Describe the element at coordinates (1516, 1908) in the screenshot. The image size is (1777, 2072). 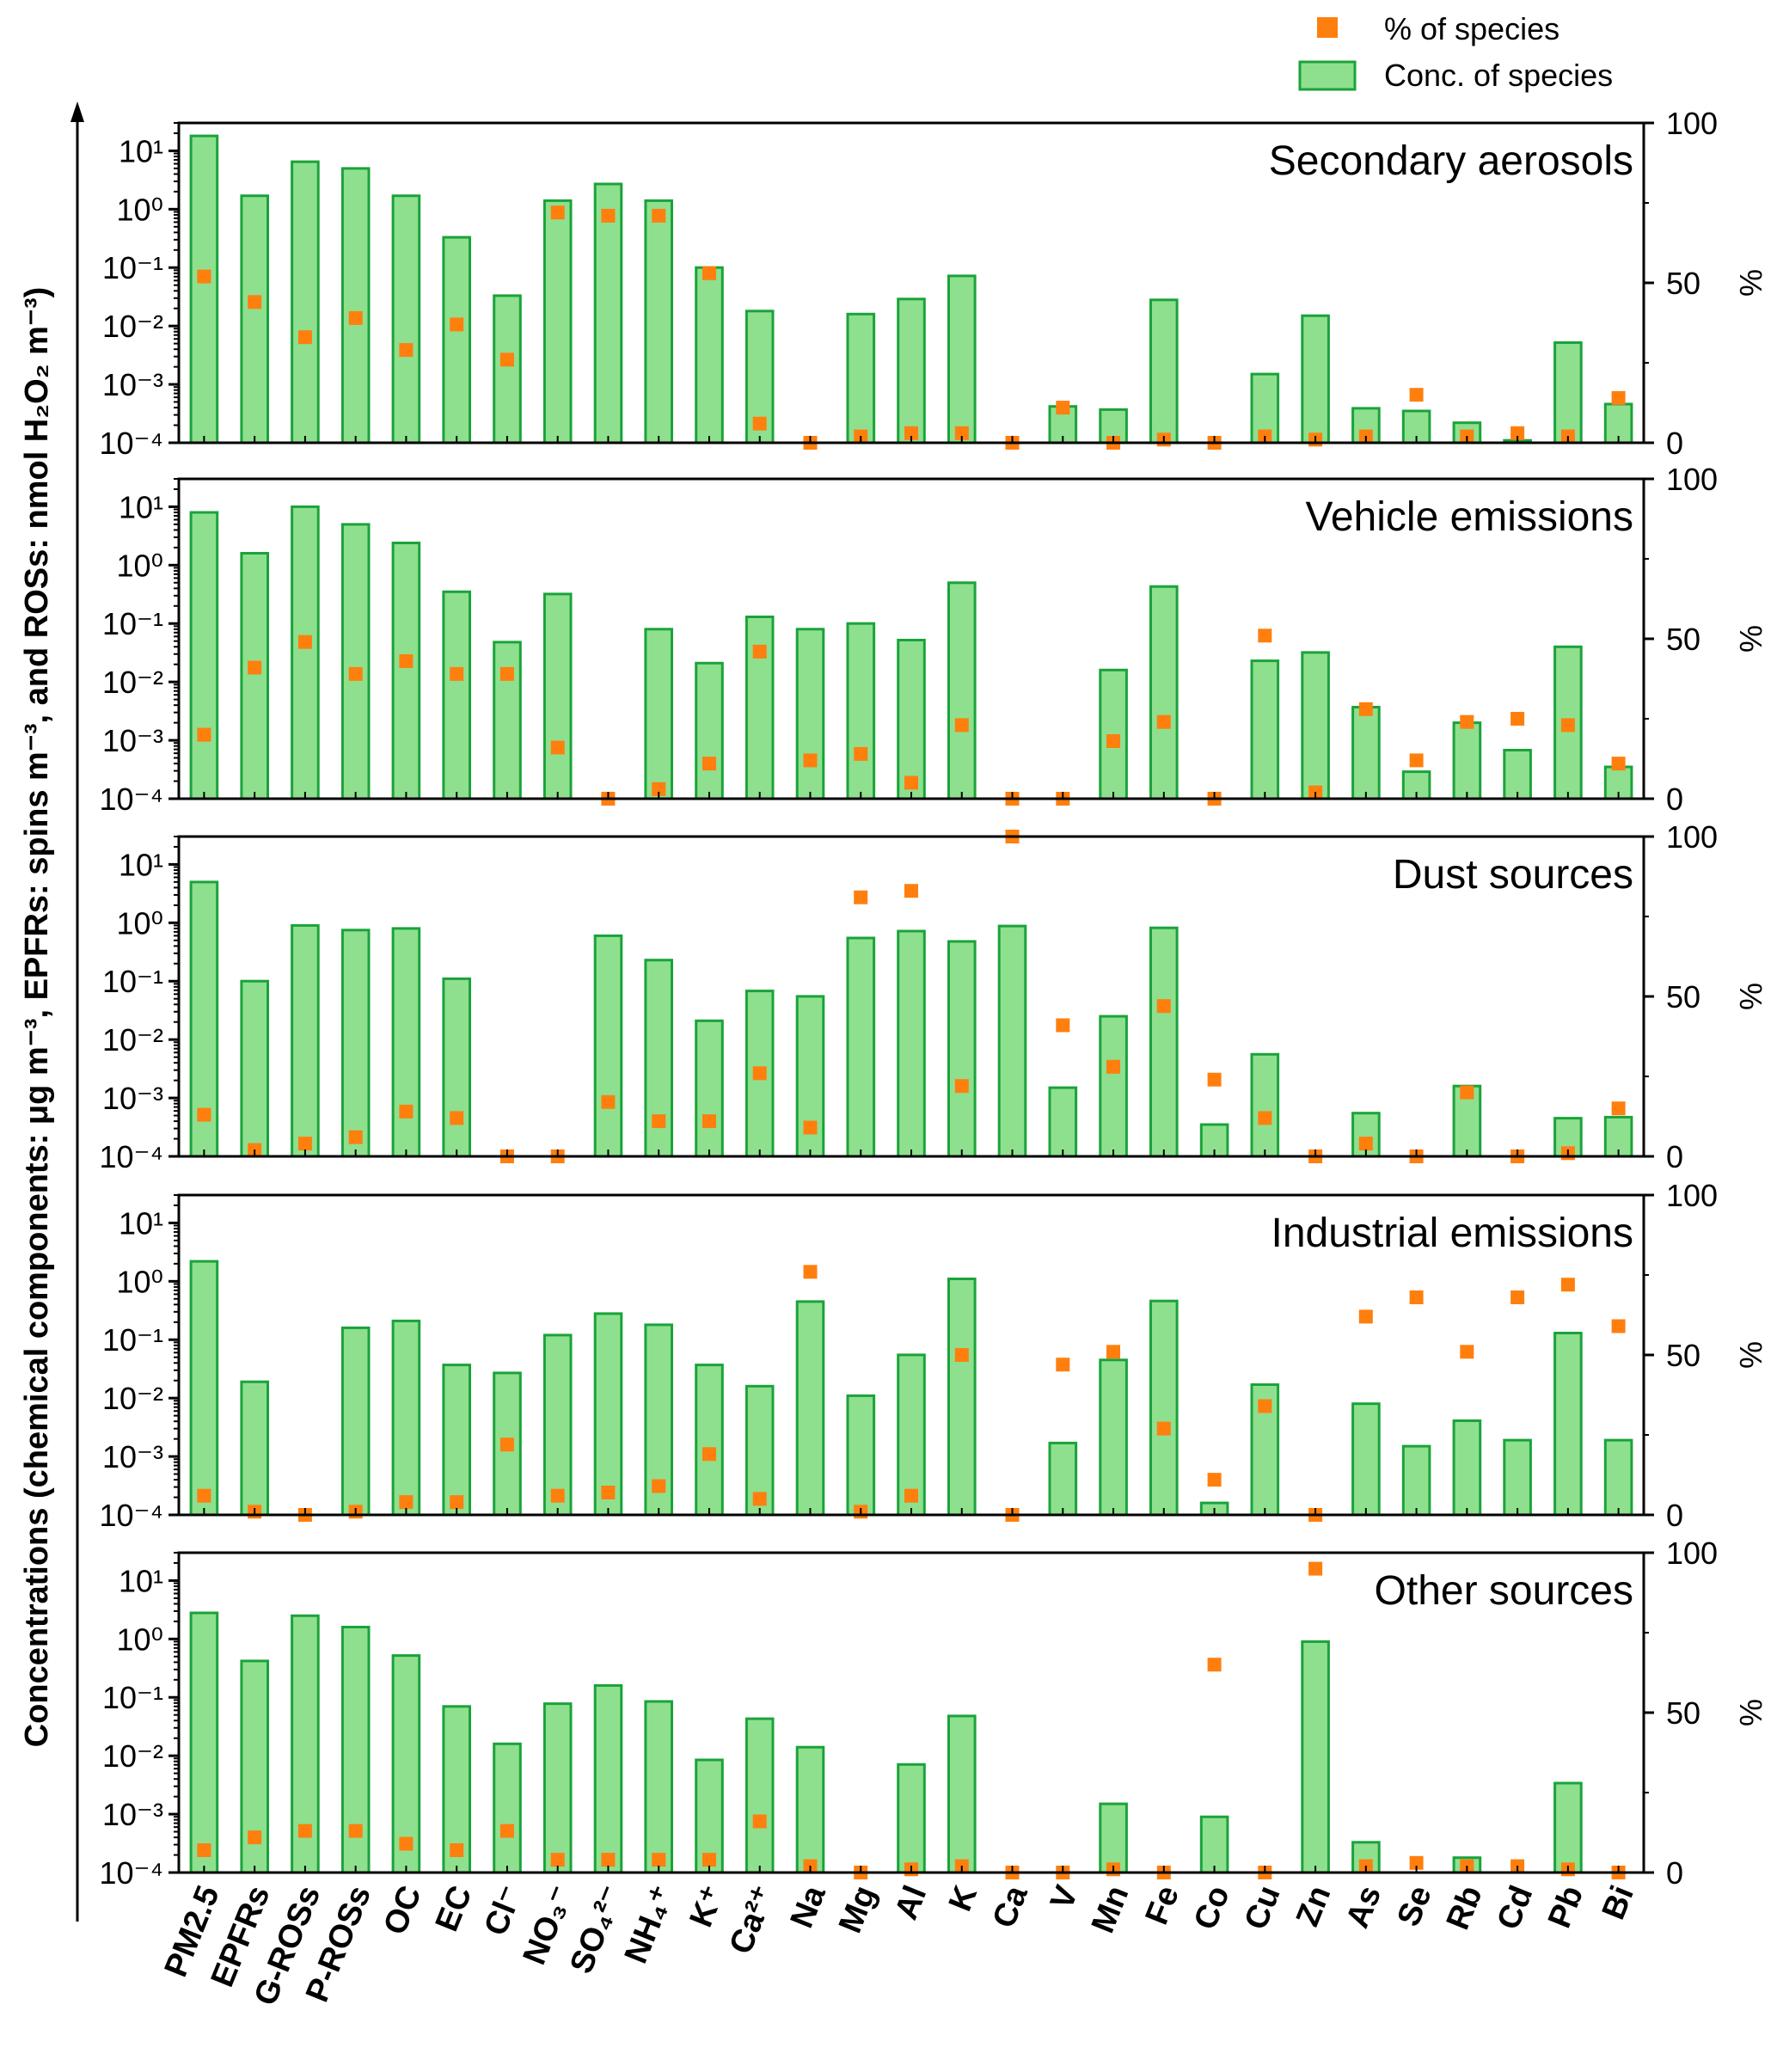
I see `x-tick-label: Cd` at that location.